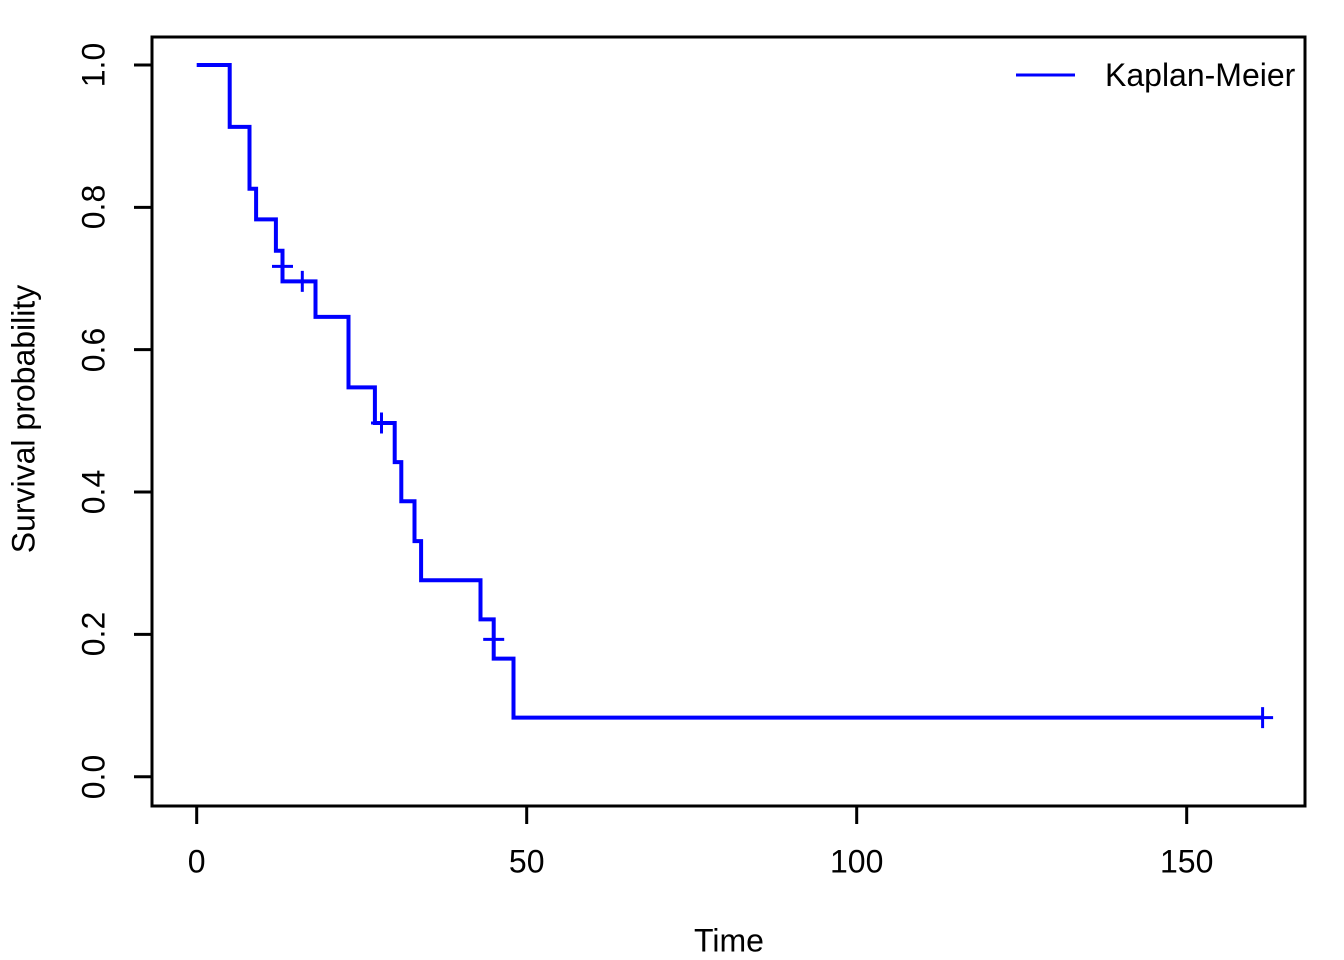  What do you see at coordinates (856, 861) in the screenshot?
I see `x-tick-label: 100` at bounding box center [856, 861].